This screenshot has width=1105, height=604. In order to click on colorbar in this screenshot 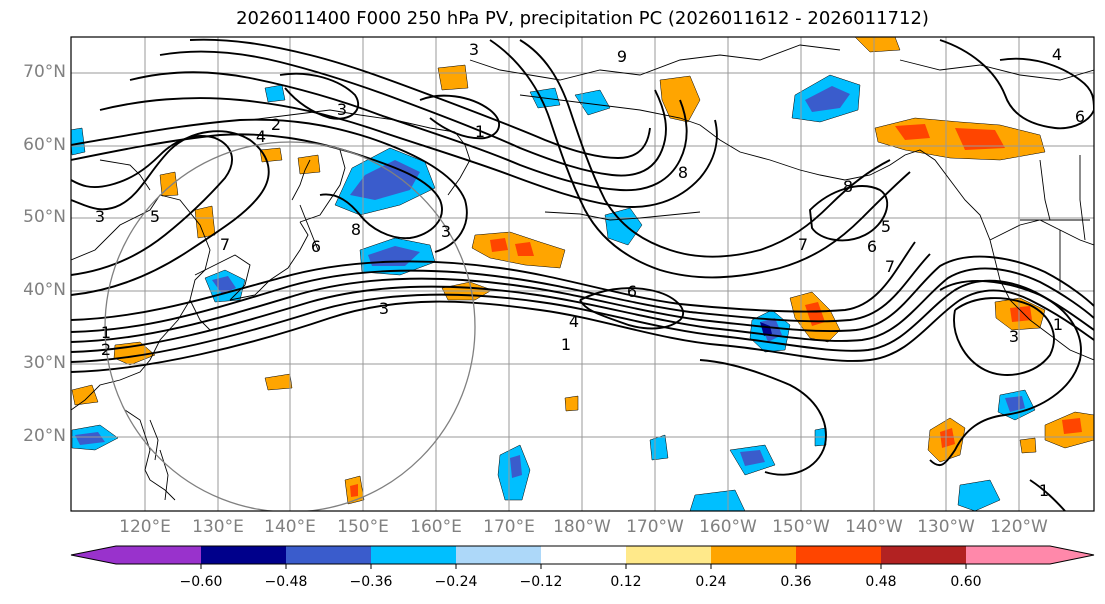, I will do `click(582, 557)`.